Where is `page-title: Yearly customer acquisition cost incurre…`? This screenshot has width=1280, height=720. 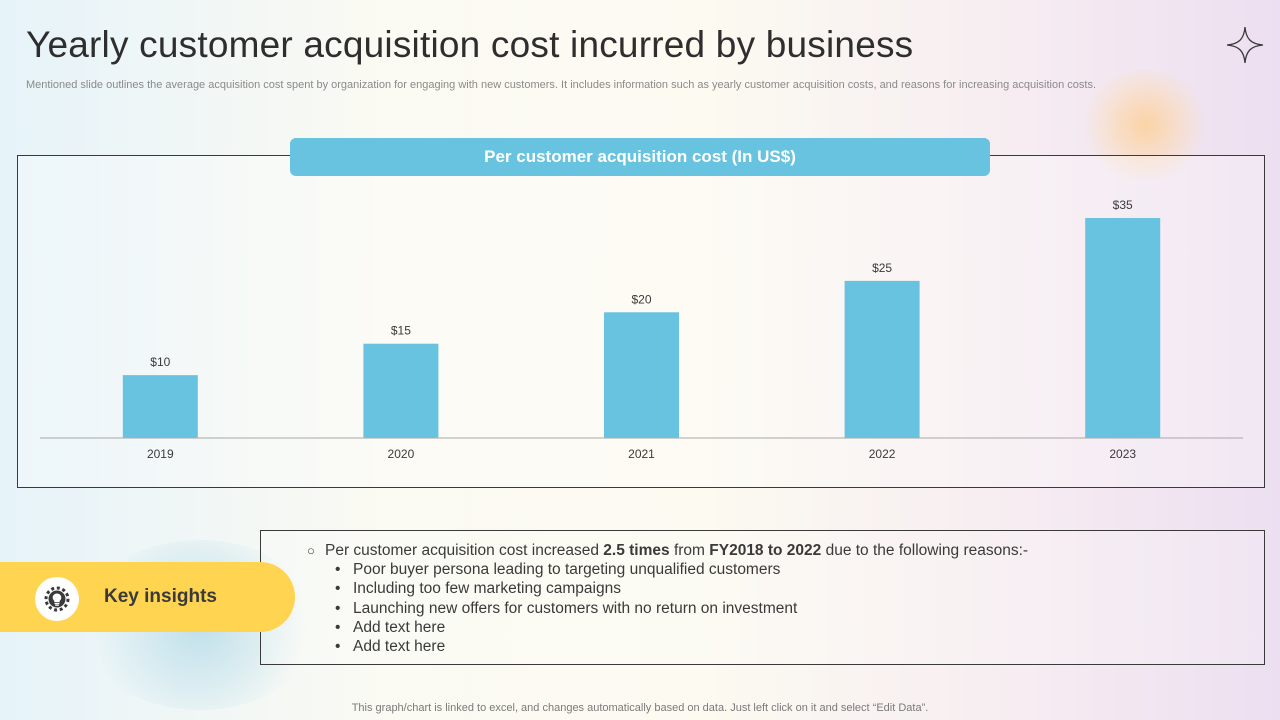 page-title: Yearly customer acquisition cost incurre… is located at coordinates (470, 44).